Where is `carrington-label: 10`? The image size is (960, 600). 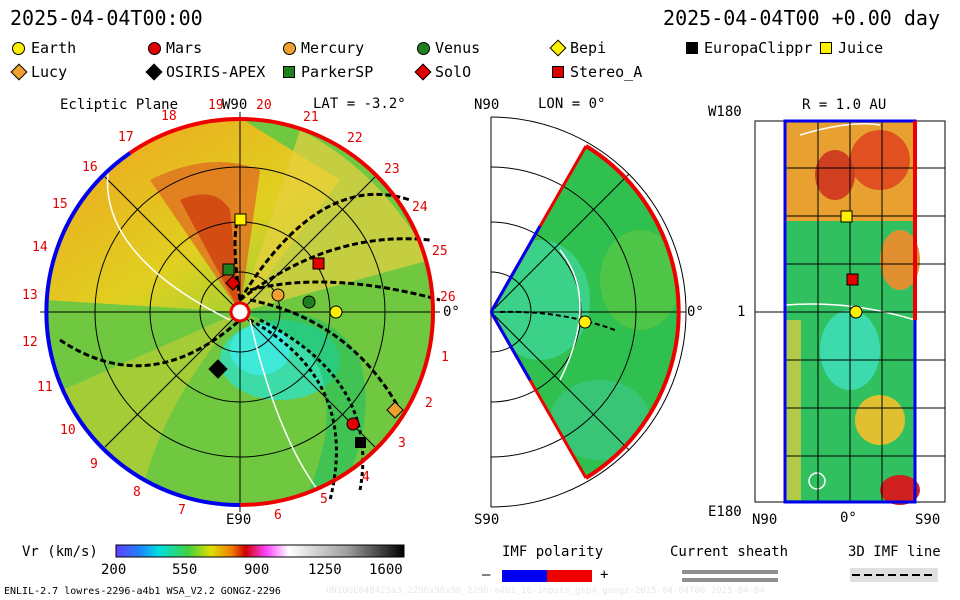 carrington-label: 10 is located at coordinates (68, 430).